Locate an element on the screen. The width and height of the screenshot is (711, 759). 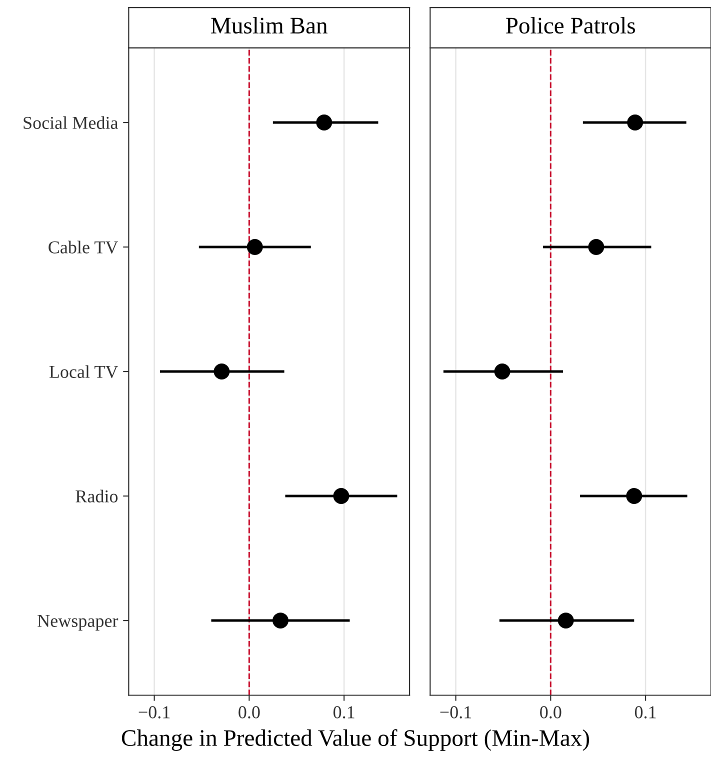
y-tick-label: Radio is located at coordinates (97, 496).